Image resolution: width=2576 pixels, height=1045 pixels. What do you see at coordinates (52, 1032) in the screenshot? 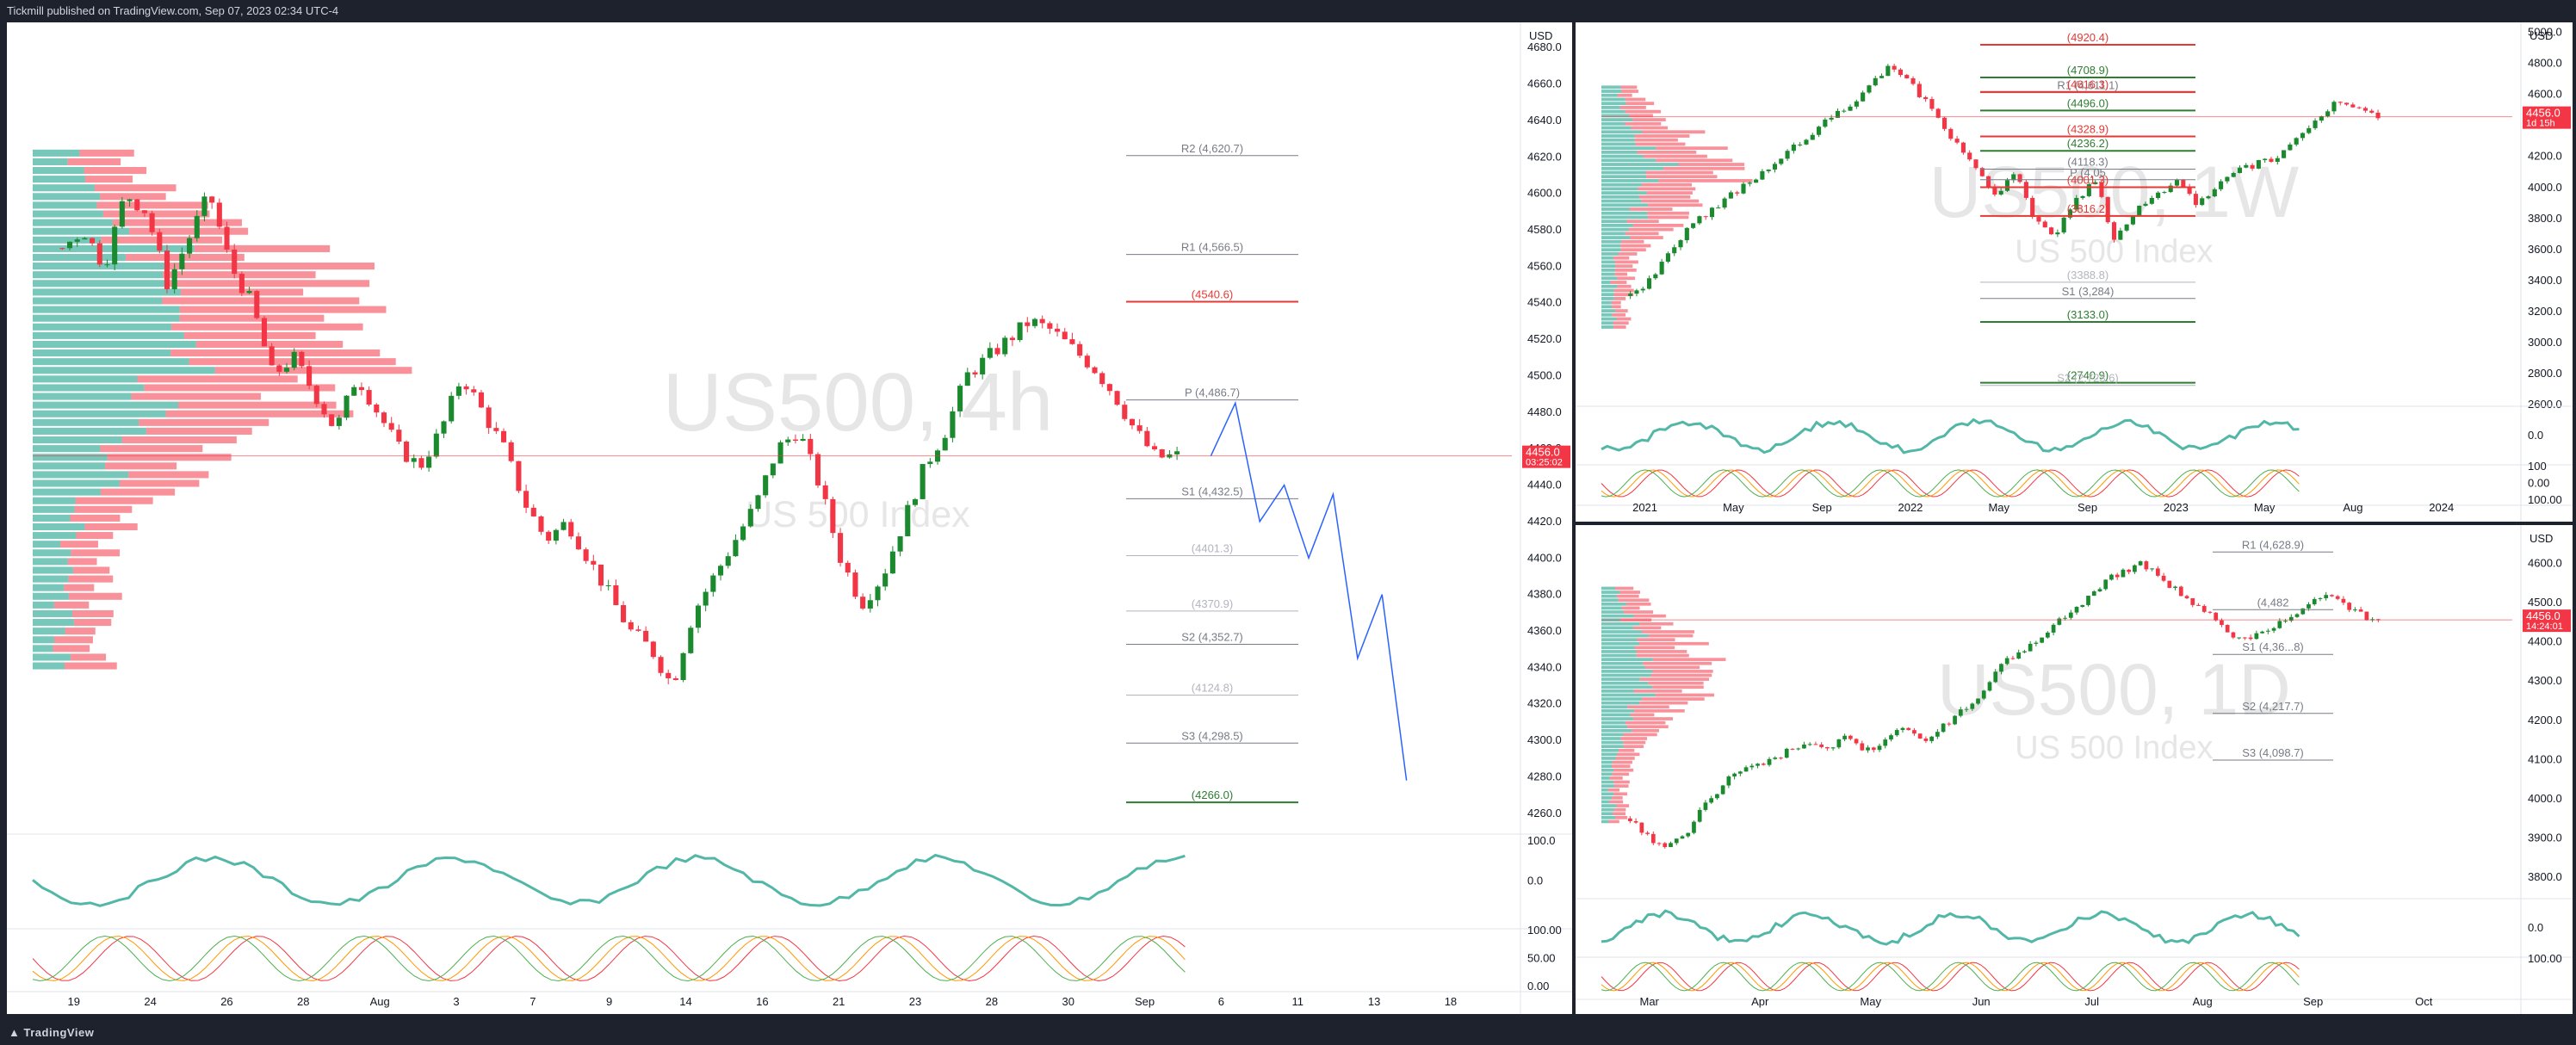
I see `tradingview-logo: ▲ TradingView` at bounding box center [52, 1032].